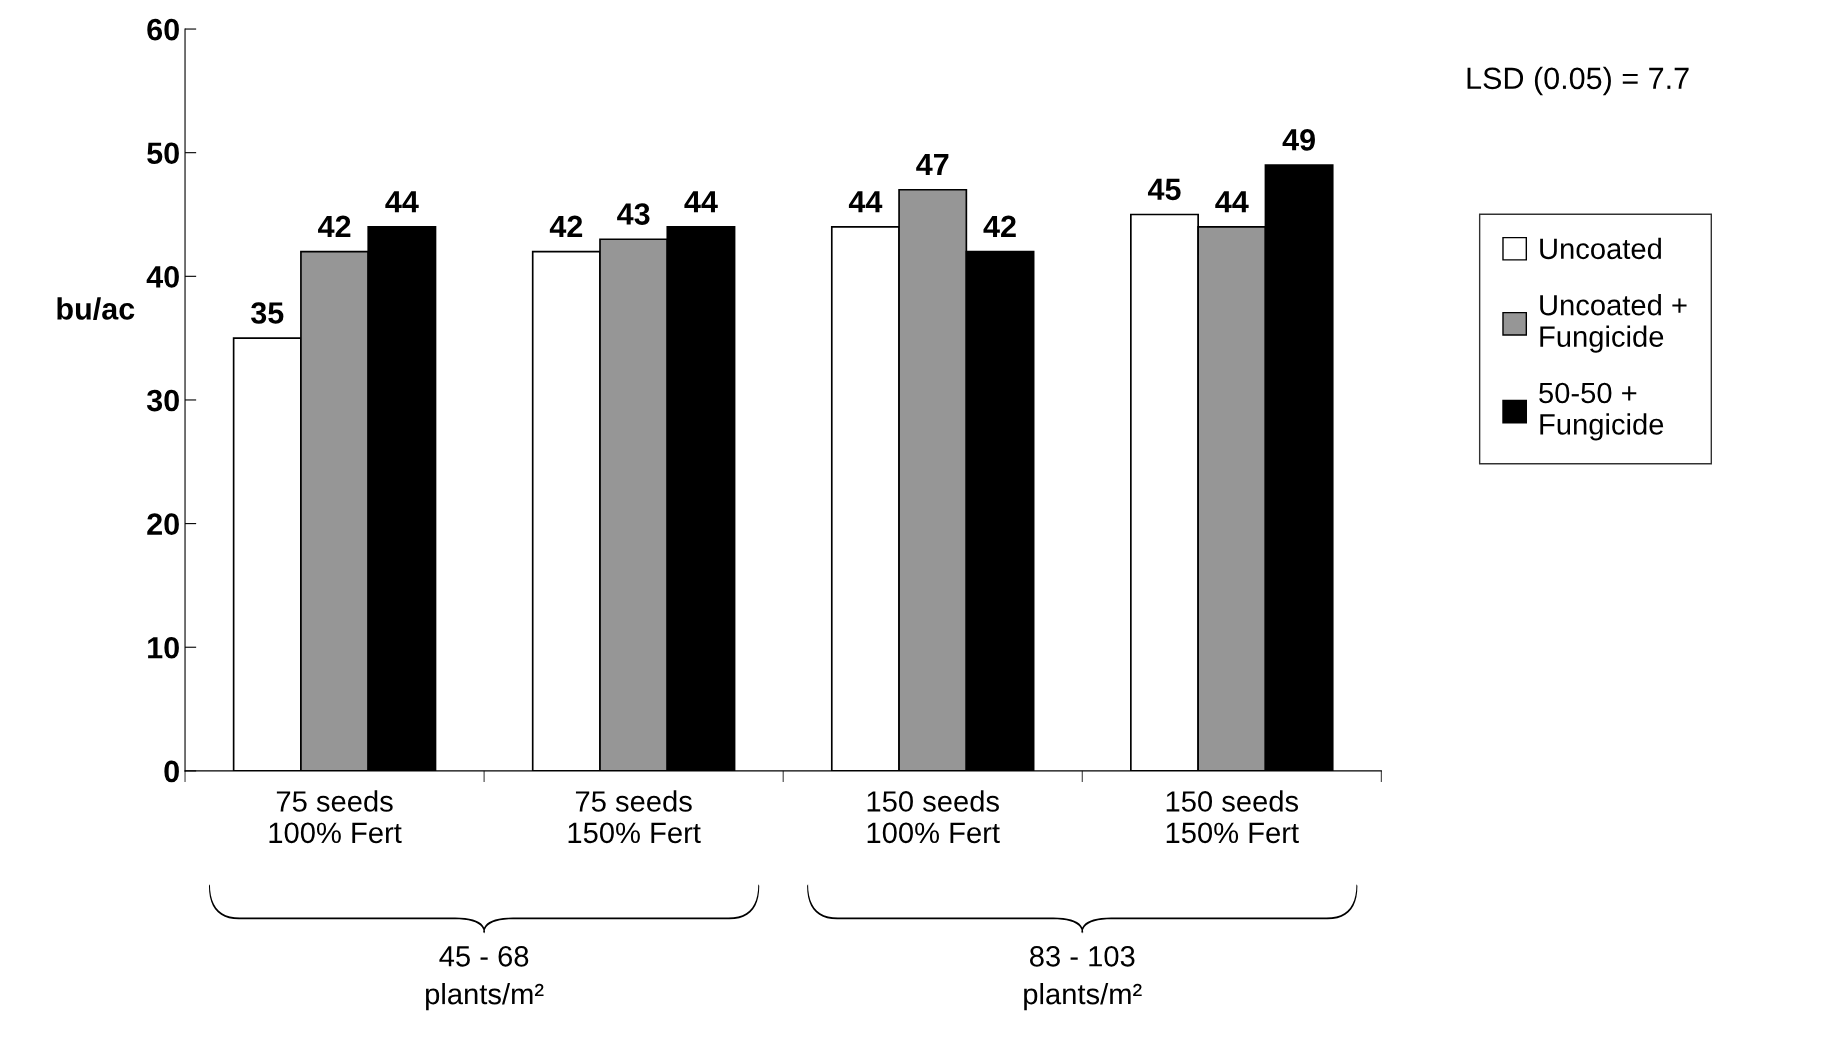 The image size is (1832, 1056). I want to click on x-tick-label: 75 seeds 150% Fert, so click(634, 817).